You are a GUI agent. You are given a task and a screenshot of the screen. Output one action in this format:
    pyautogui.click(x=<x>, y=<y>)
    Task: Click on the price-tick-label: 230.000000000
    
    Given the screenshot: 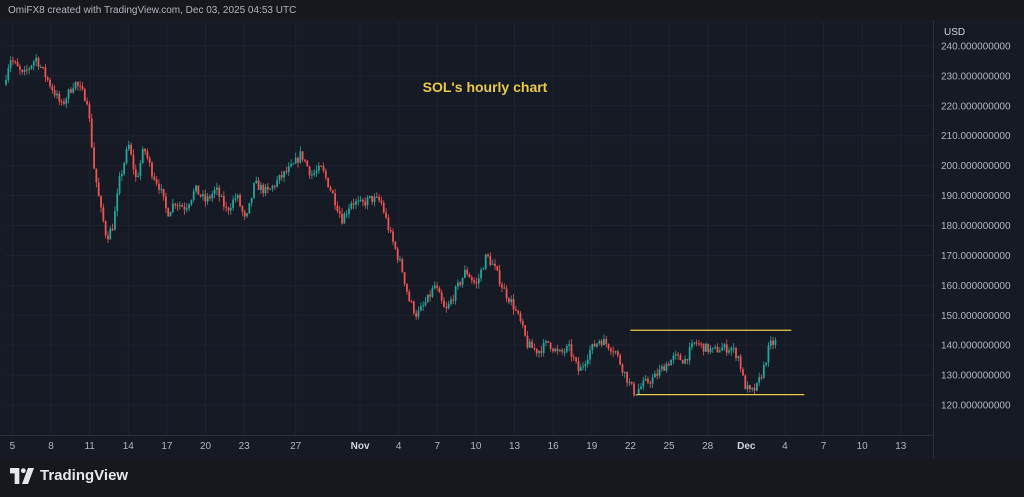 What is the action you would take?
    pyautogui.click(x=976, y=76)
    